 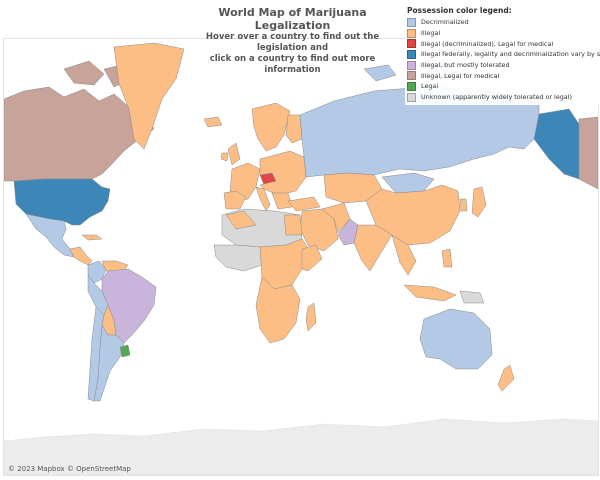 What do you see at coordinates (445, 22) in the screenshot?
I see `legend-label: Decriminalized` at bounding box center [445, 22].